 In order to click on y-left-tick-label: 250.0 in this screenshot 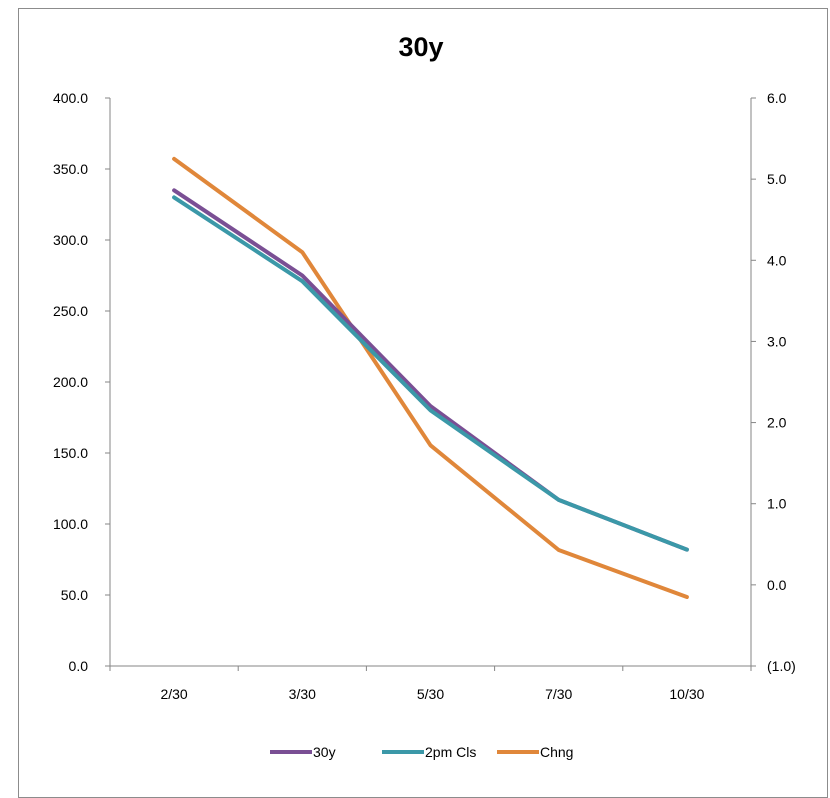, I will do `click(70, 311)`.